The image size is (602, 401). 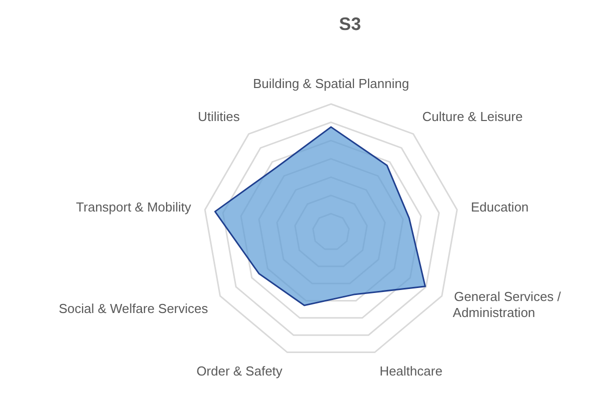 What do you see at coordinates (133, 308) in the screenshot?
I see `spoke-label: Social & Welfare Services` at bounding box center [133, 308].